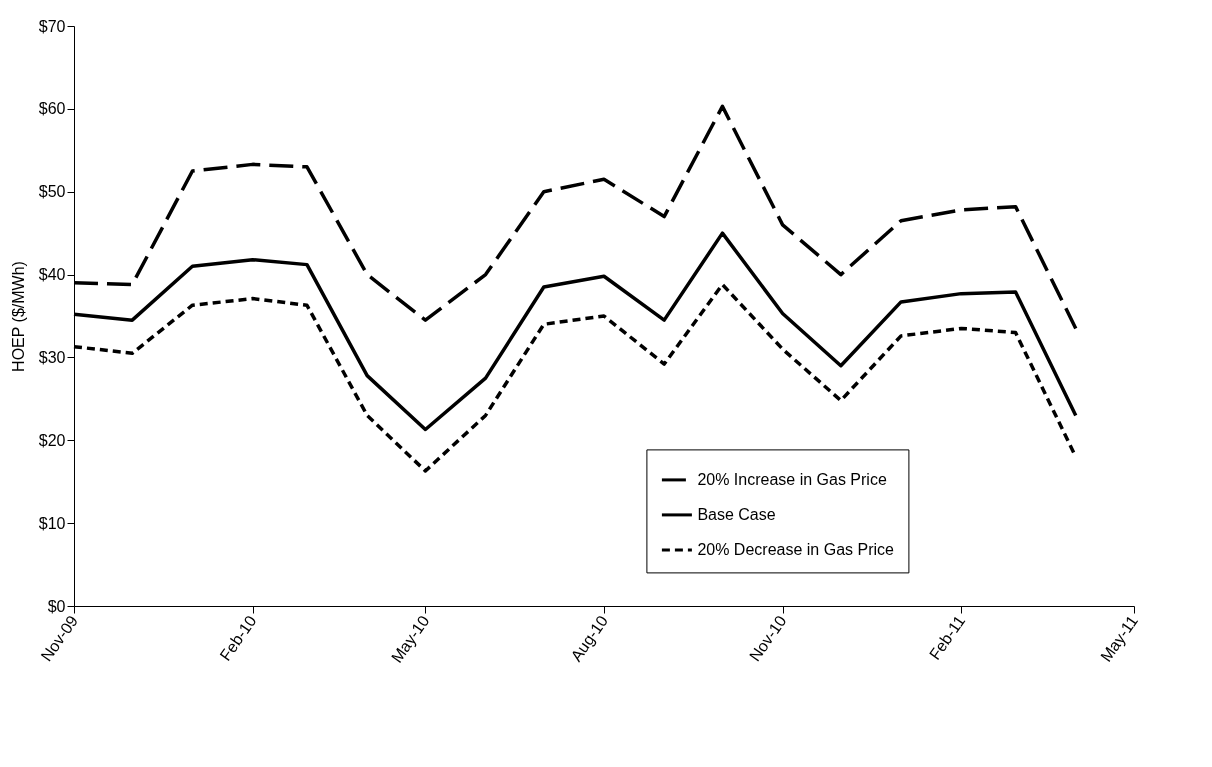 Image resolution: width=1212 pixels, height=767 pixels. Describe the element at coordinates (736, 514) in the screenshot. I see `legend-label: Base Case` at that location.